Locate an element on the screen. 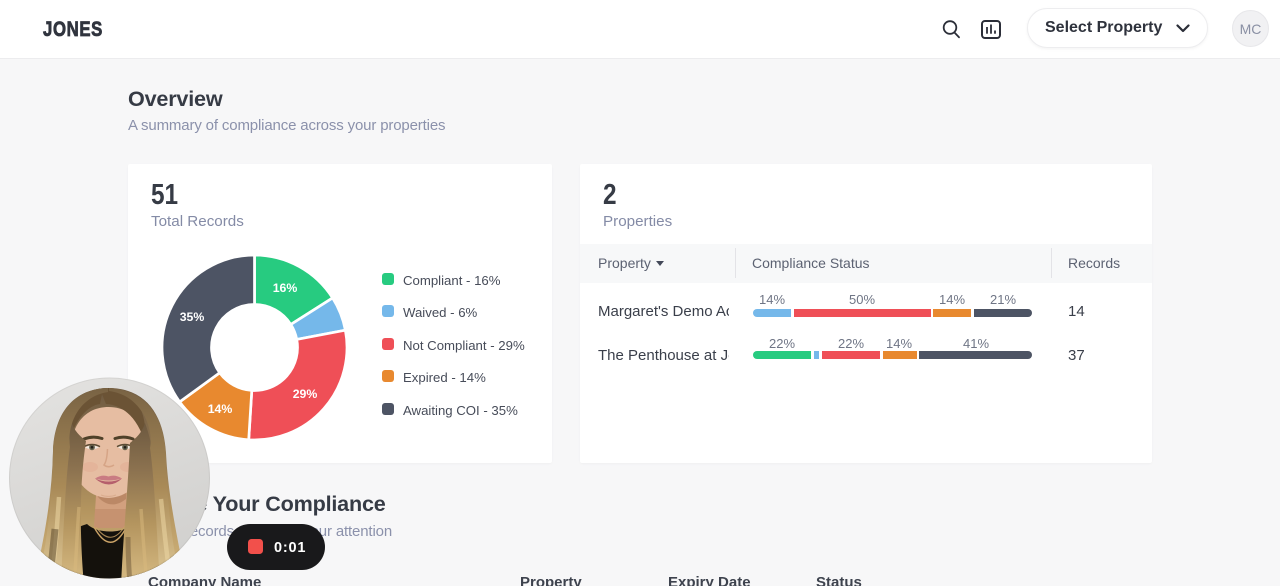  svg-text: 29% is located at coordinates (305, 394).